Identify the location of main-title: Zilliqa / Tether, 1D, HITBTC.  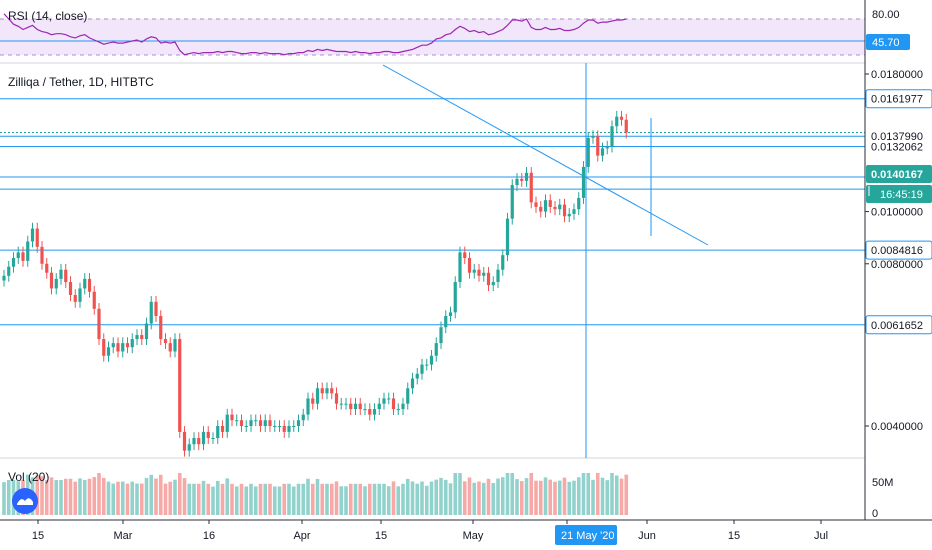
(81, 82).